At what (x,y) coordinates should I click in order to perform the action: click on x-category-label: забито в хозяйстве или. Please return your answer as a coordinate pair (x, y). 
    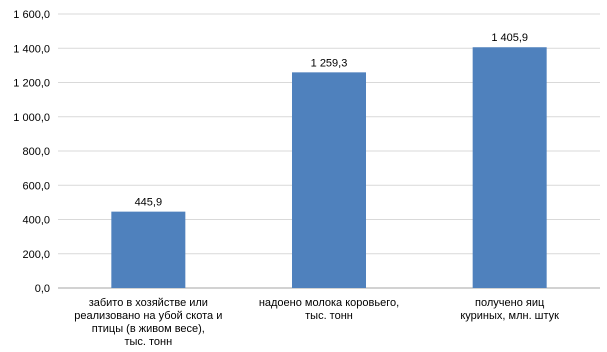
    Looking at the image, I should click on (148, 303).